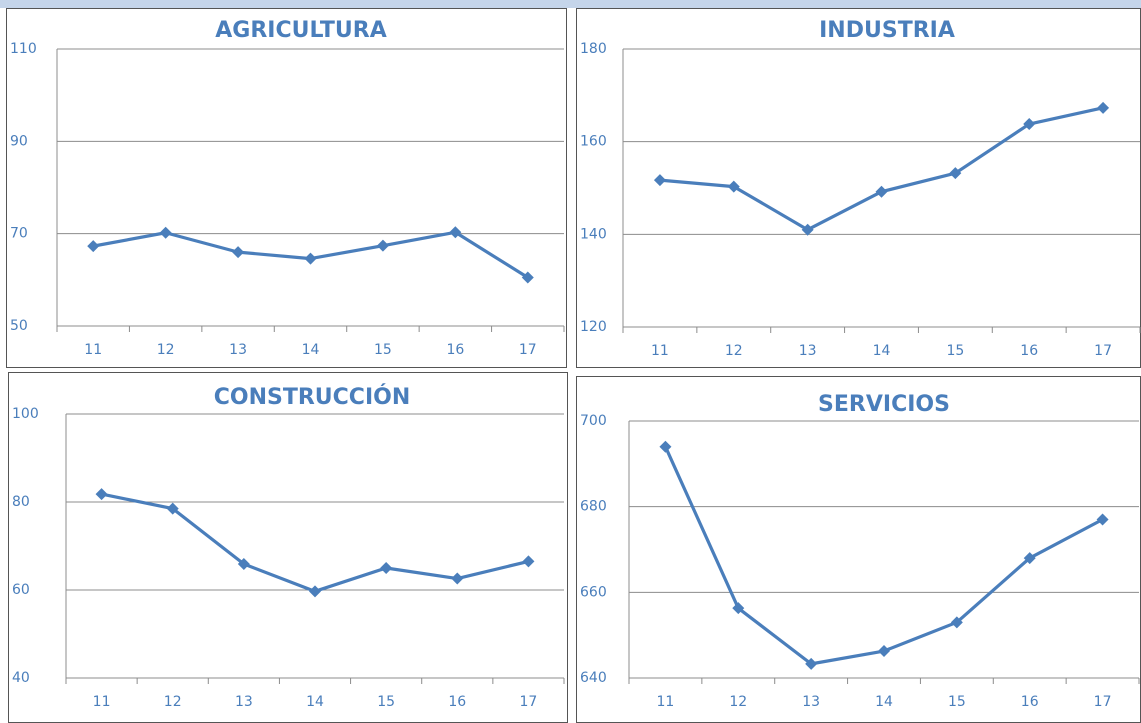  Describe the element at coordinates (593, 592) in the screenshot. I see `y-tick-label: 660` at that location.